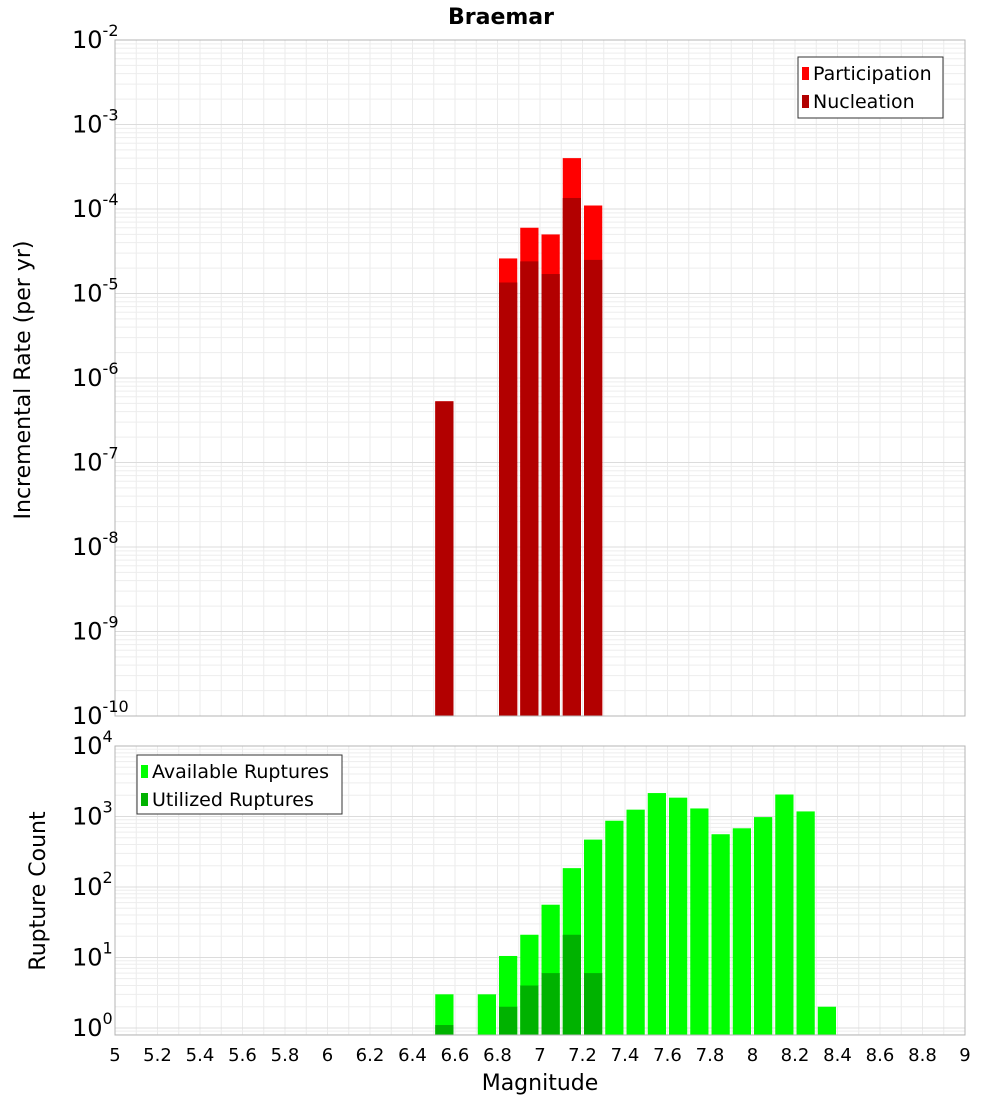 Image resolution: width=1000 pixels, height=1100 pixels. Describe the element at coordinates (667, 1055) in the screenshot. I see `x-tick-label: 7.6` at that location.